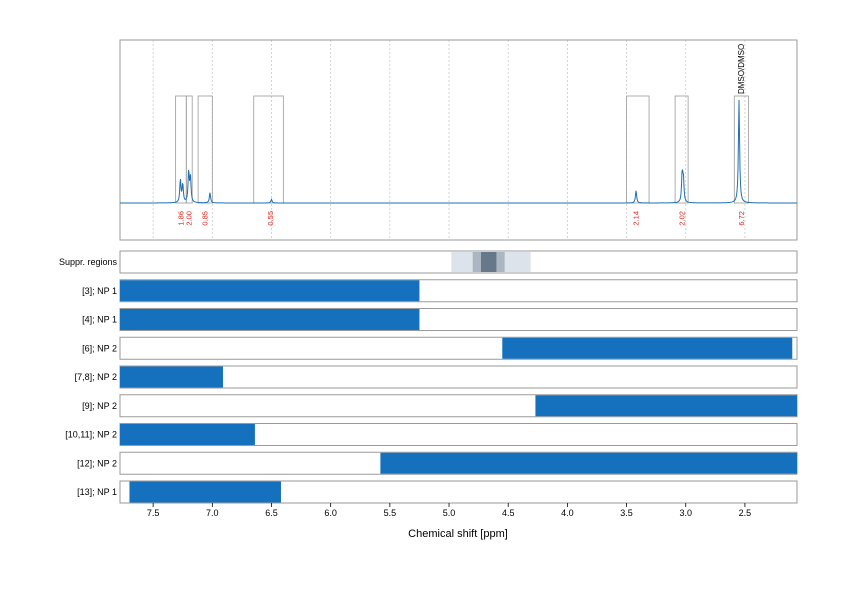 Image resolution: width=842 pixels, height=595 pixels. Describe the element at coordinates (153, 513) in the screenshot. I see `x-tick-label-0: 7.5` at that location.